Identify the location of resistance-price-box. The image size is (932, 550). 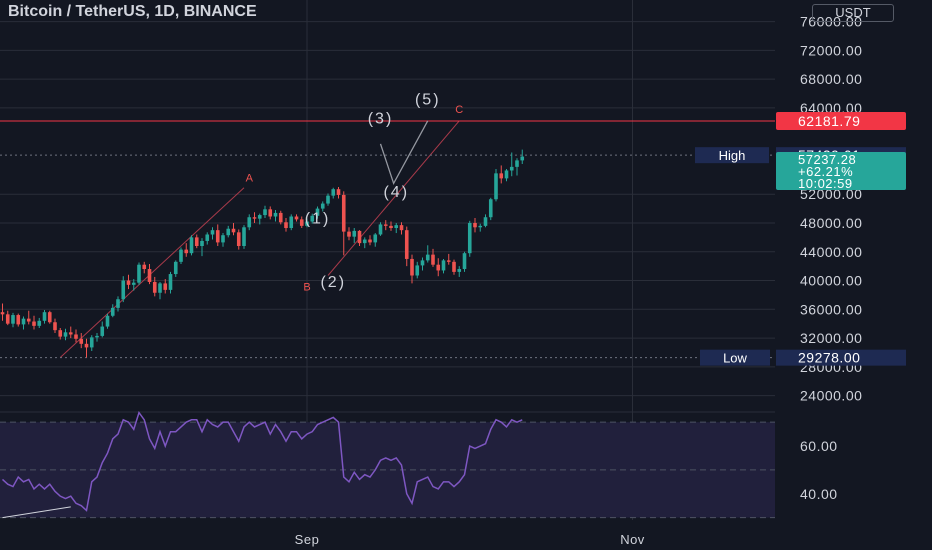
(841, 120).